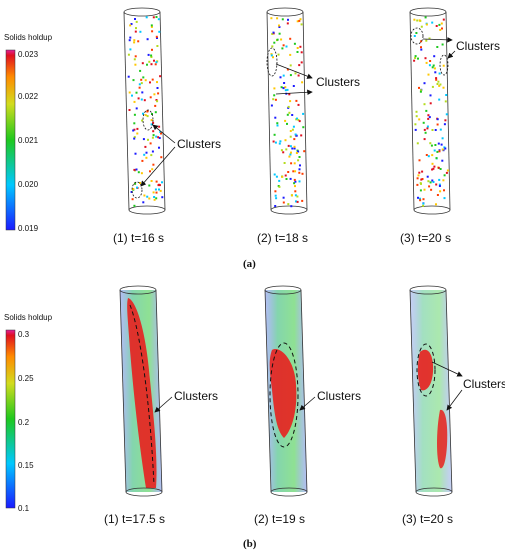  I want to click on colorbar-a-tick: 0.021, so click(28, 140).